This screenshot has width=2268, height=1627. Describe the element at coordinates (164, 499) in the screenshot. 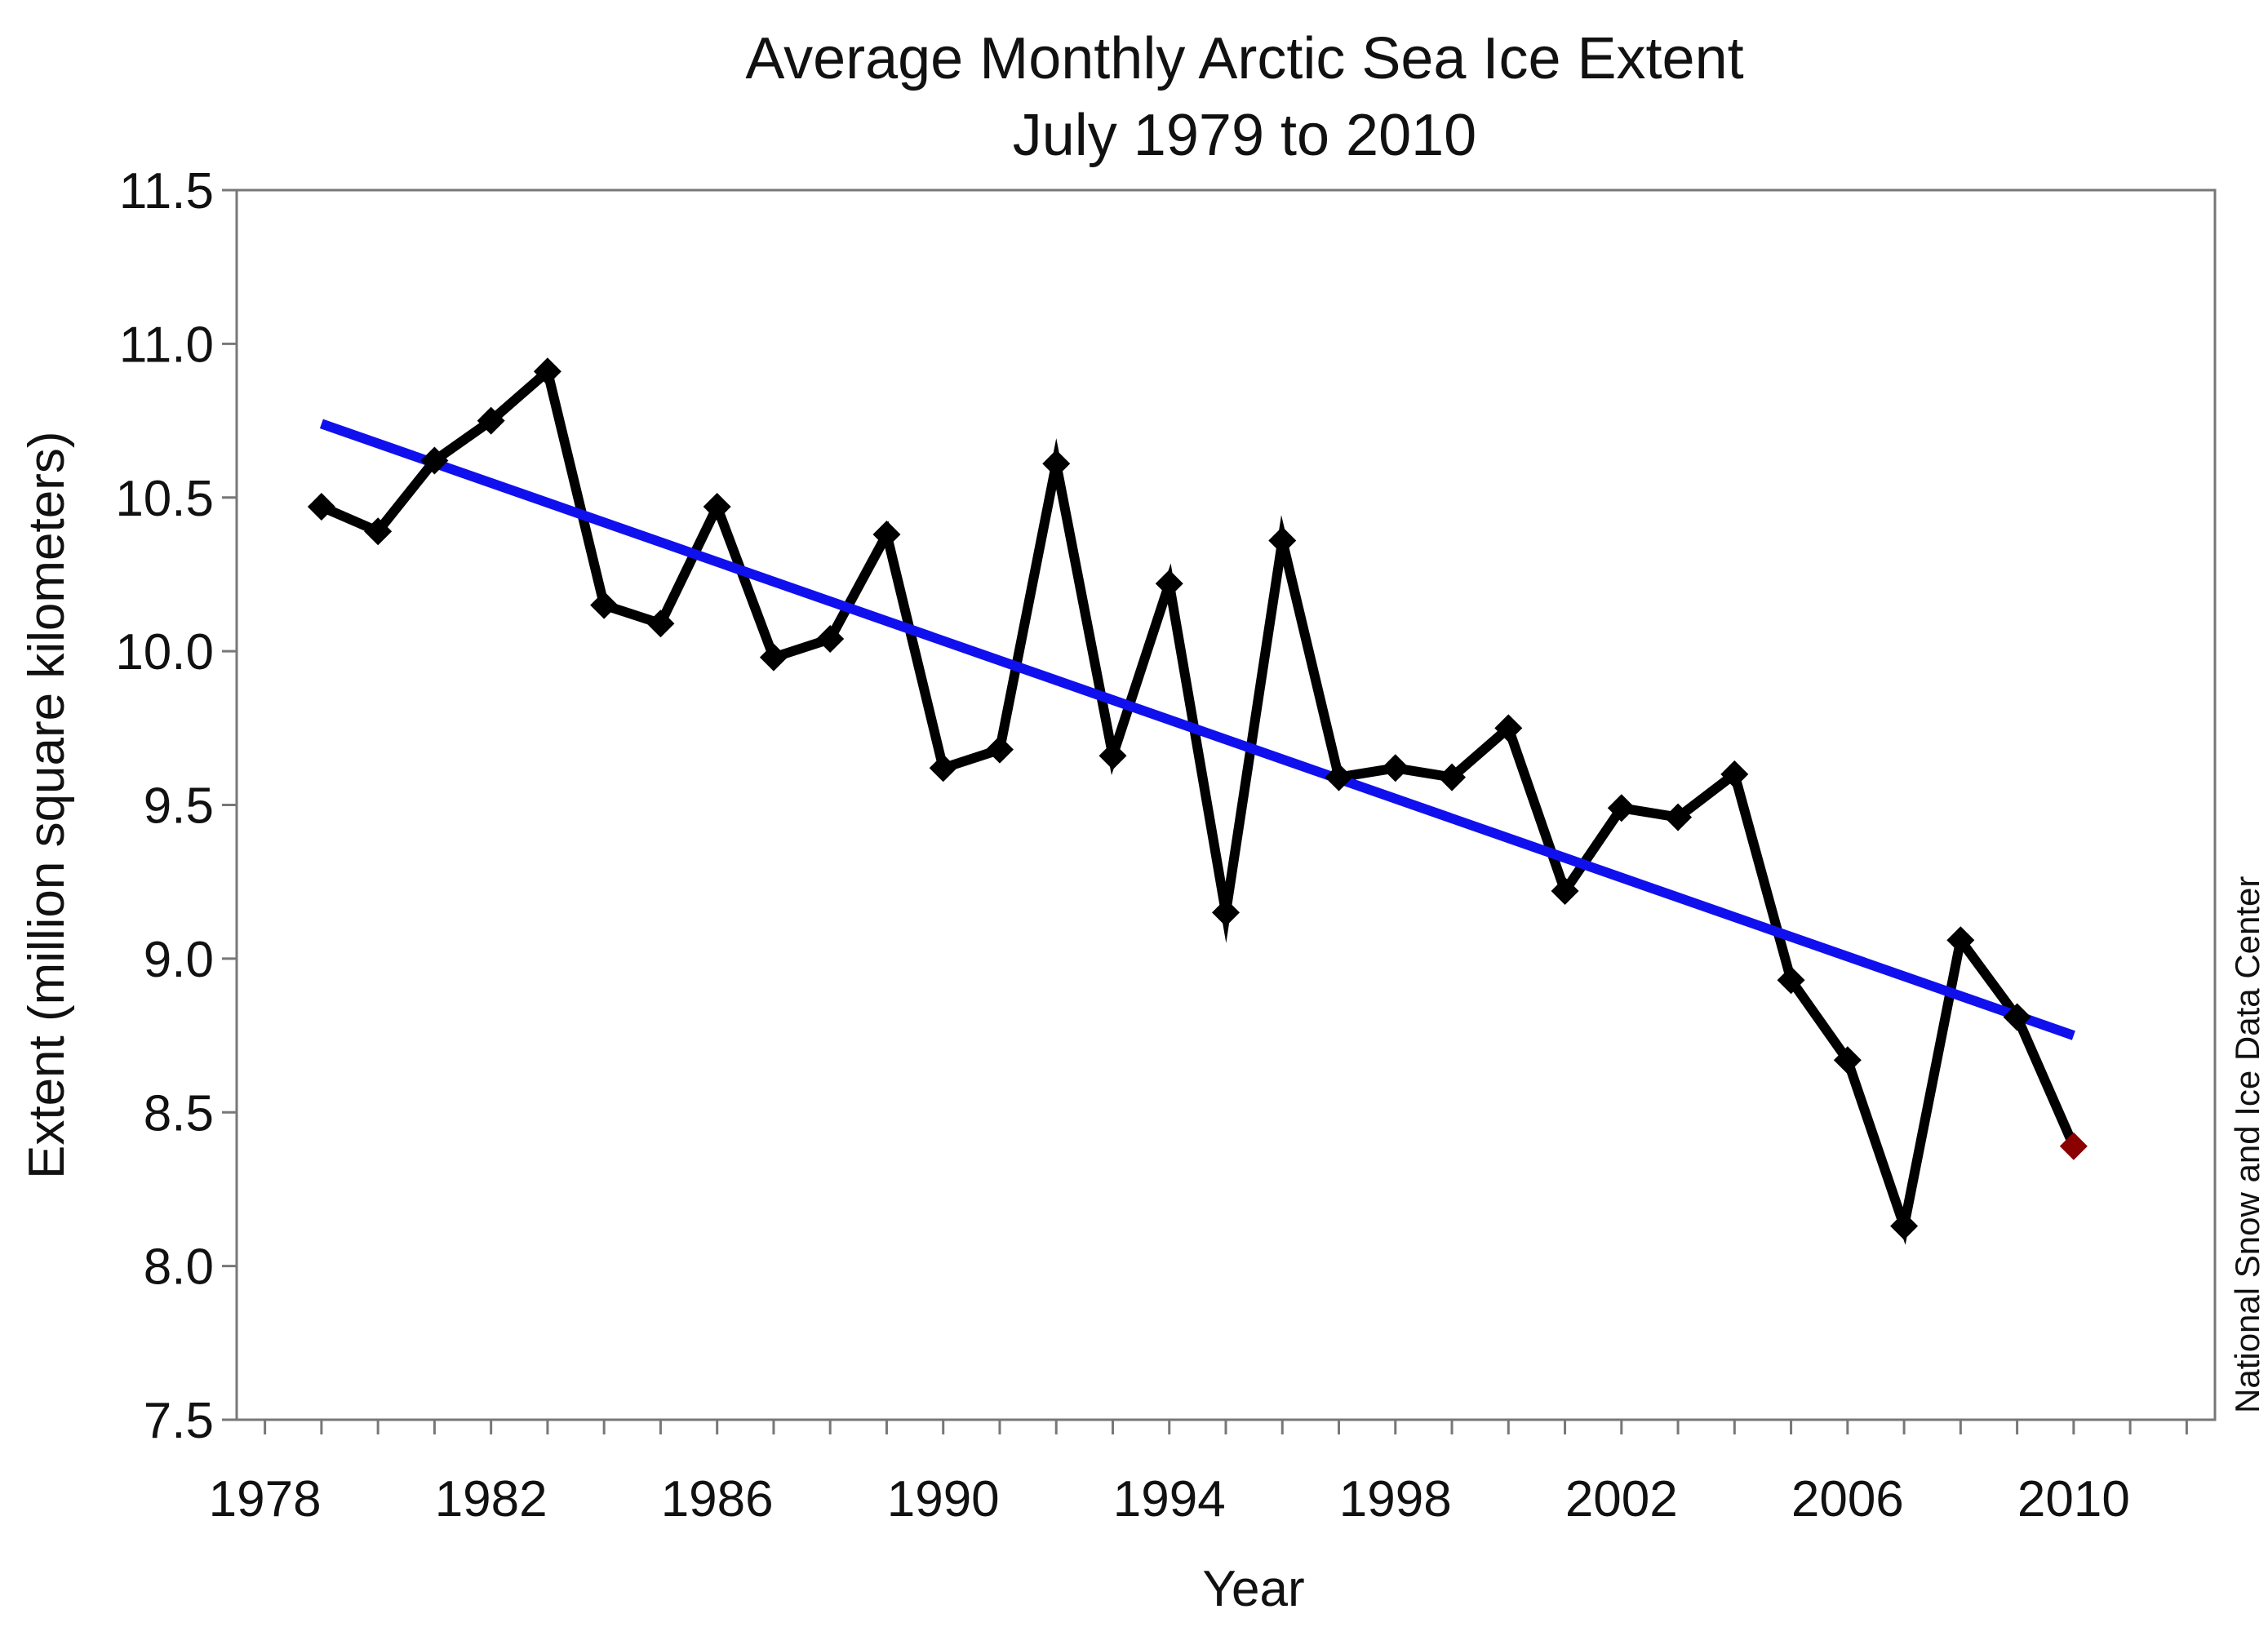

I see `y-tick-label: 10.5` at that location.